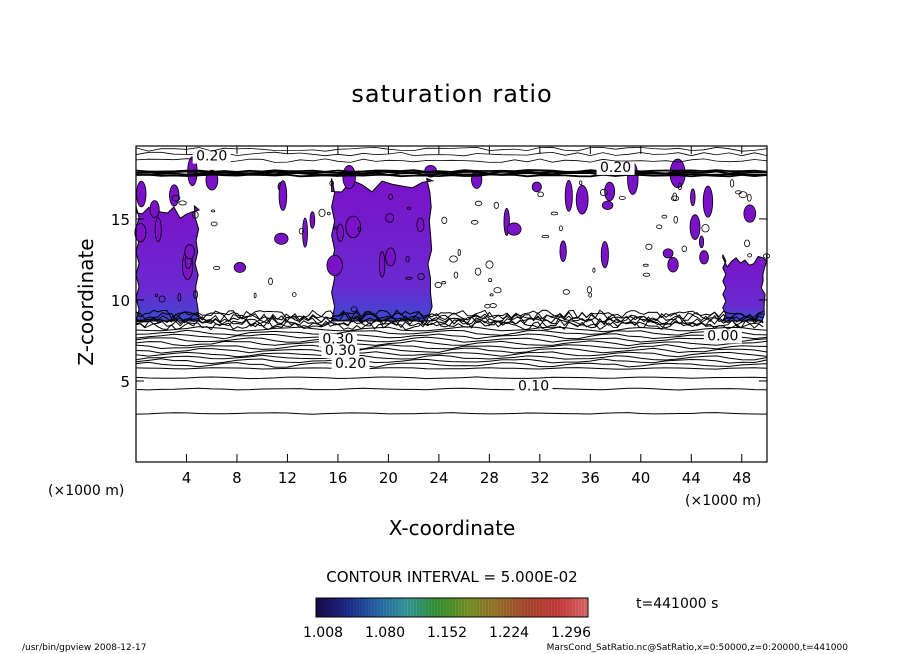 The height and width of the screenshot is (654, 904). Describe the element at coordinates (237, 478) in the screenshot. I see `x-tick-label: 8` at that location.